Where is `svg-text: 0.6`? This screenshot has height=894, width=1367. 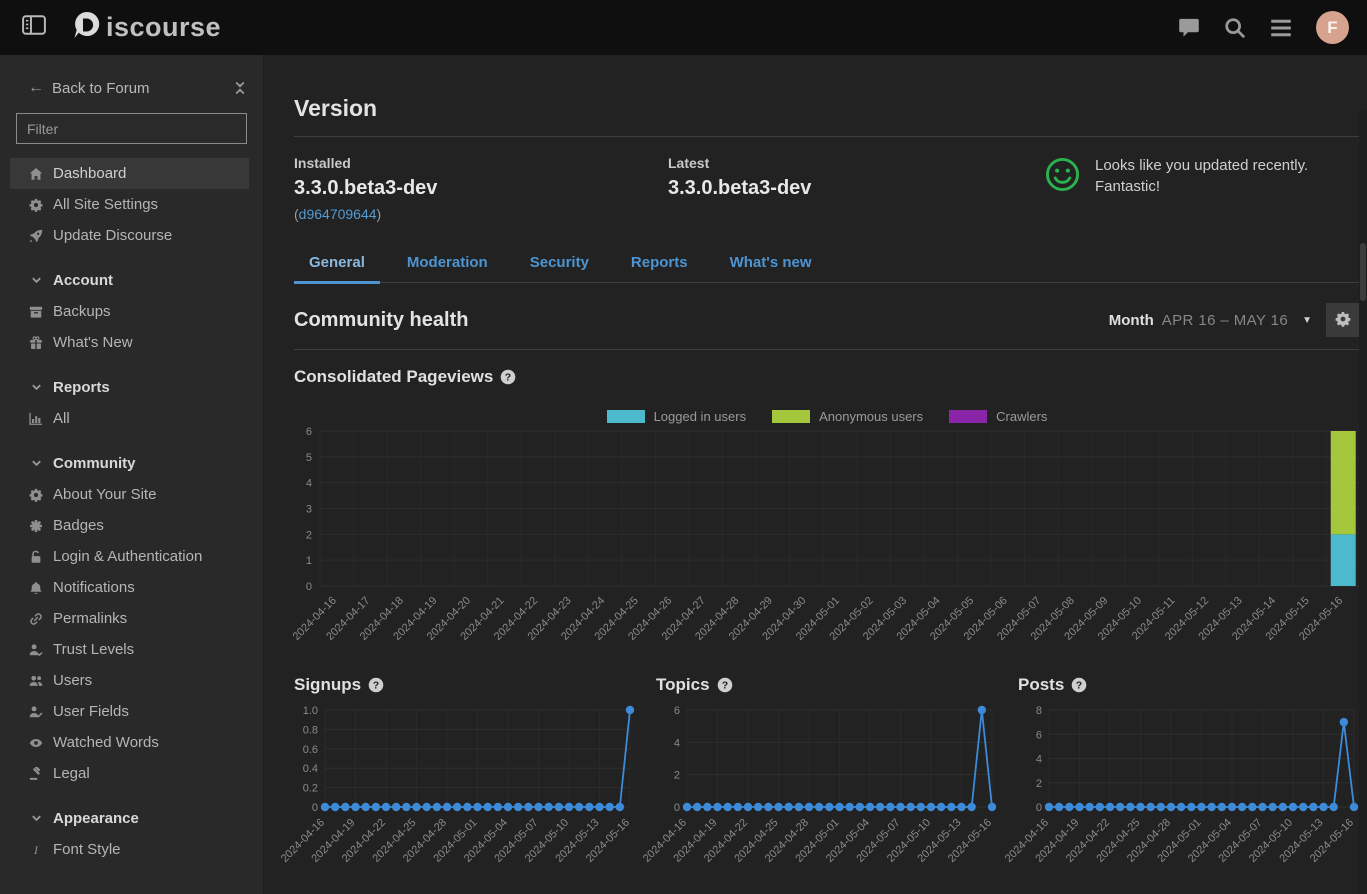 svg-text: 0.6 is located at coordinates (310, 750).